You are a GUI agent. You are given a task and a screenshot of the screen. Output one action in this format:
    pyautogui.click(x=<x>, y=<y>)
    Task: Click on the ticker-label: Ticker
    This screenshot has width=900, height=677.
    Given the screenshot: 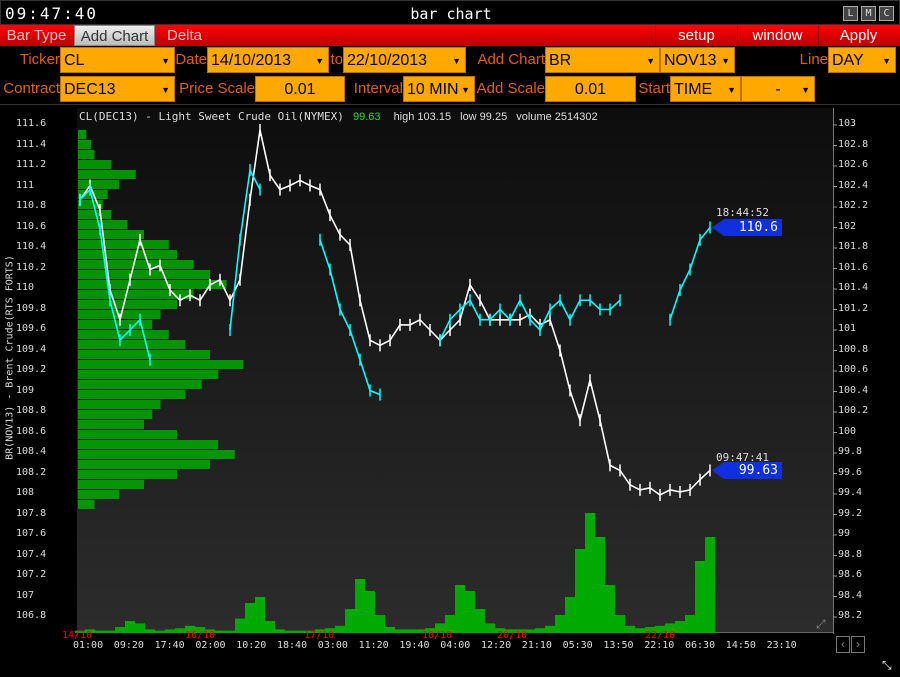 What is the action you would take?
    pyautogui.click(x=39, y=59)
    